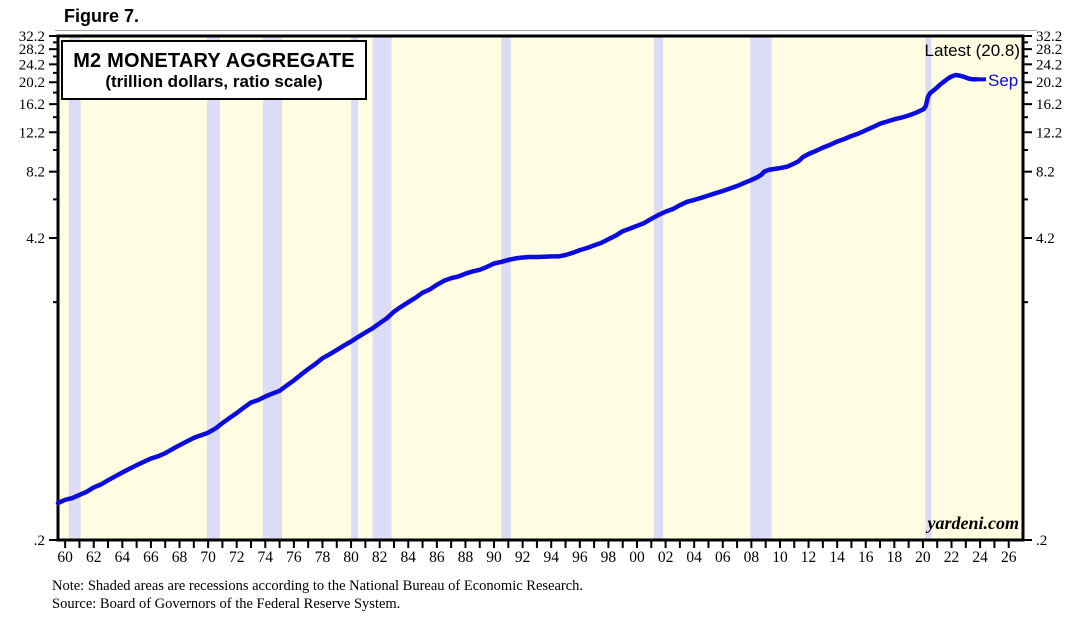 The height and width of the screenshot is (628, 1092). I want to click on y-axis-label-right: .2, so click(1041, 541).